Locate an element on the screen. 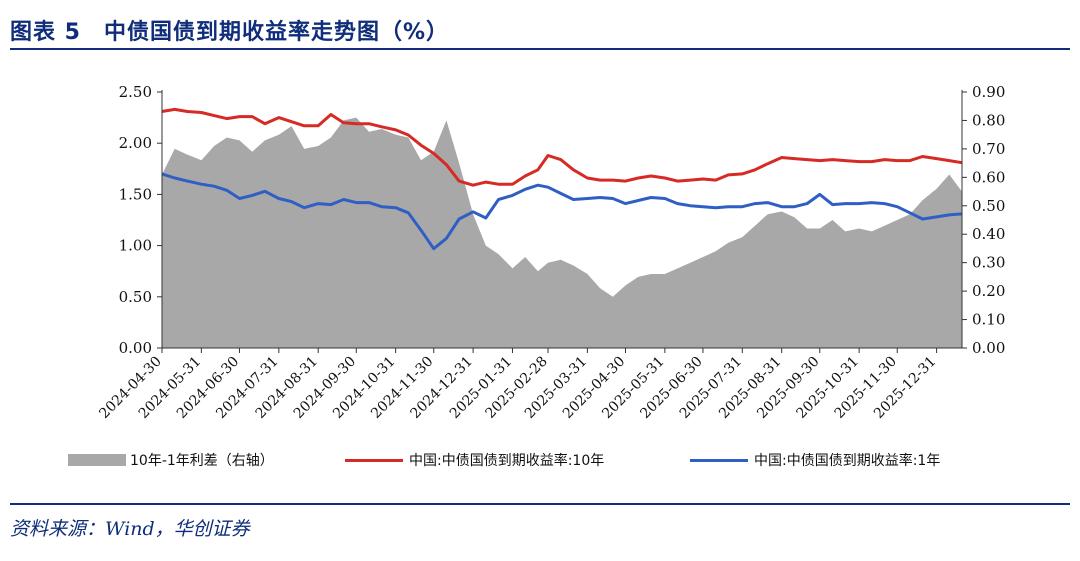  y-left-tick-label: 1.50 is located at coordinates (135, 194).